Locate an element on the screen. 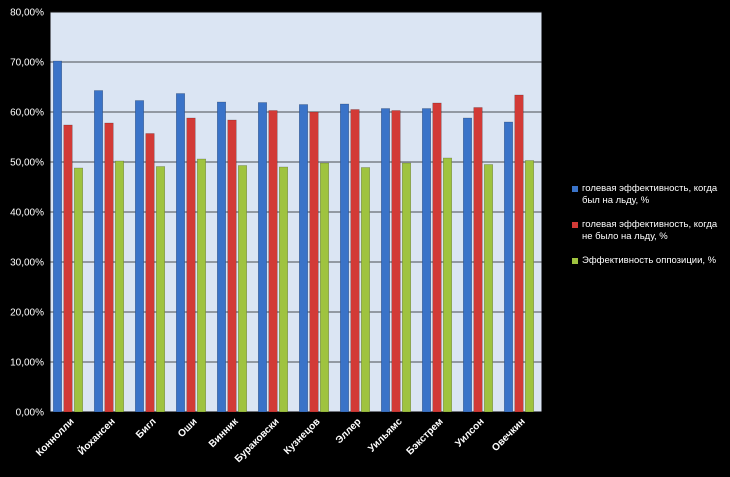 Image resolution: width=730 pixels, height=477 pixels. y-tick-label: 30,00% is located at coordinates (27, 263).